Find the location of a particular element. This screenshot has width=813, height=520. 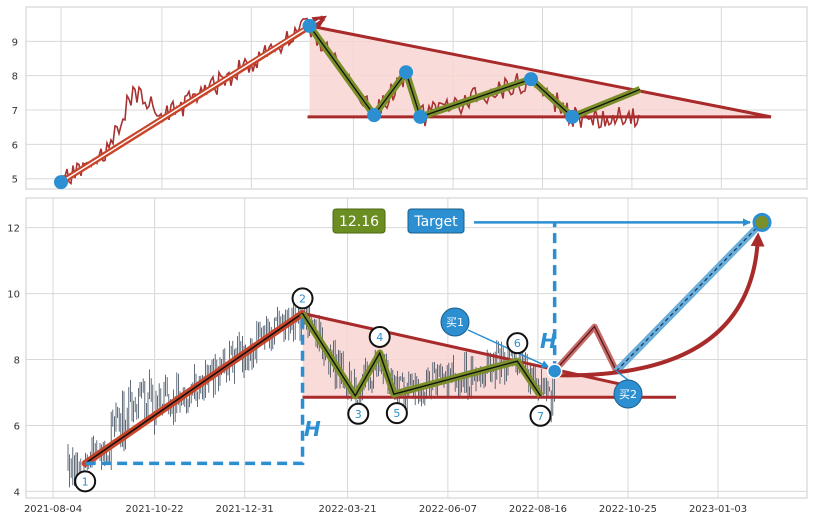

target-badge-text: Target is located at coordinates (435, 222).